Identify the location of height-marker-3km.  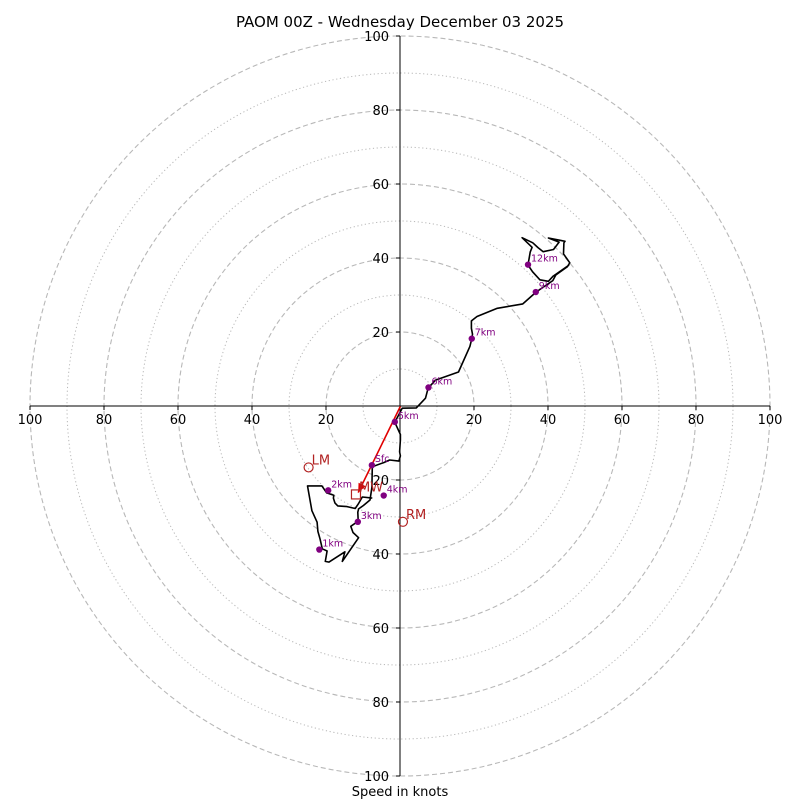
(358, 522).